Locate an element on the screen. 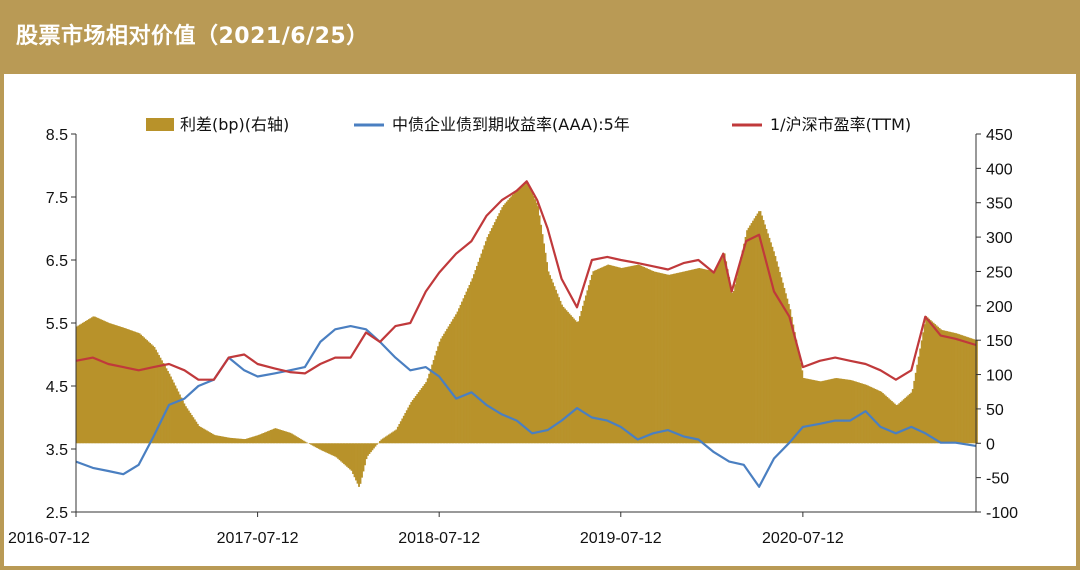 The height and width of the screenshot is (570, 1080). right-tick-label: 150 is located at coordinates (999, 341).